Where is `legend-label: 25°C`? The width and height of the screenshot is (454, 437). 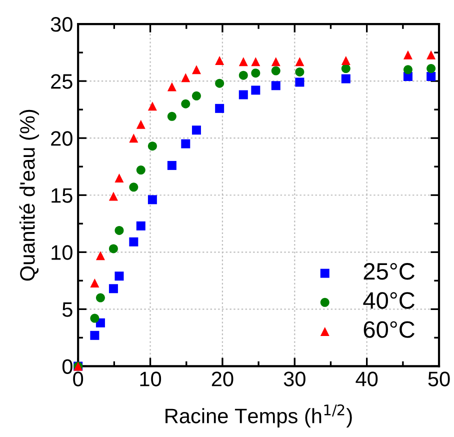
legend-label: 25°C is located at coordinates (389, 271).